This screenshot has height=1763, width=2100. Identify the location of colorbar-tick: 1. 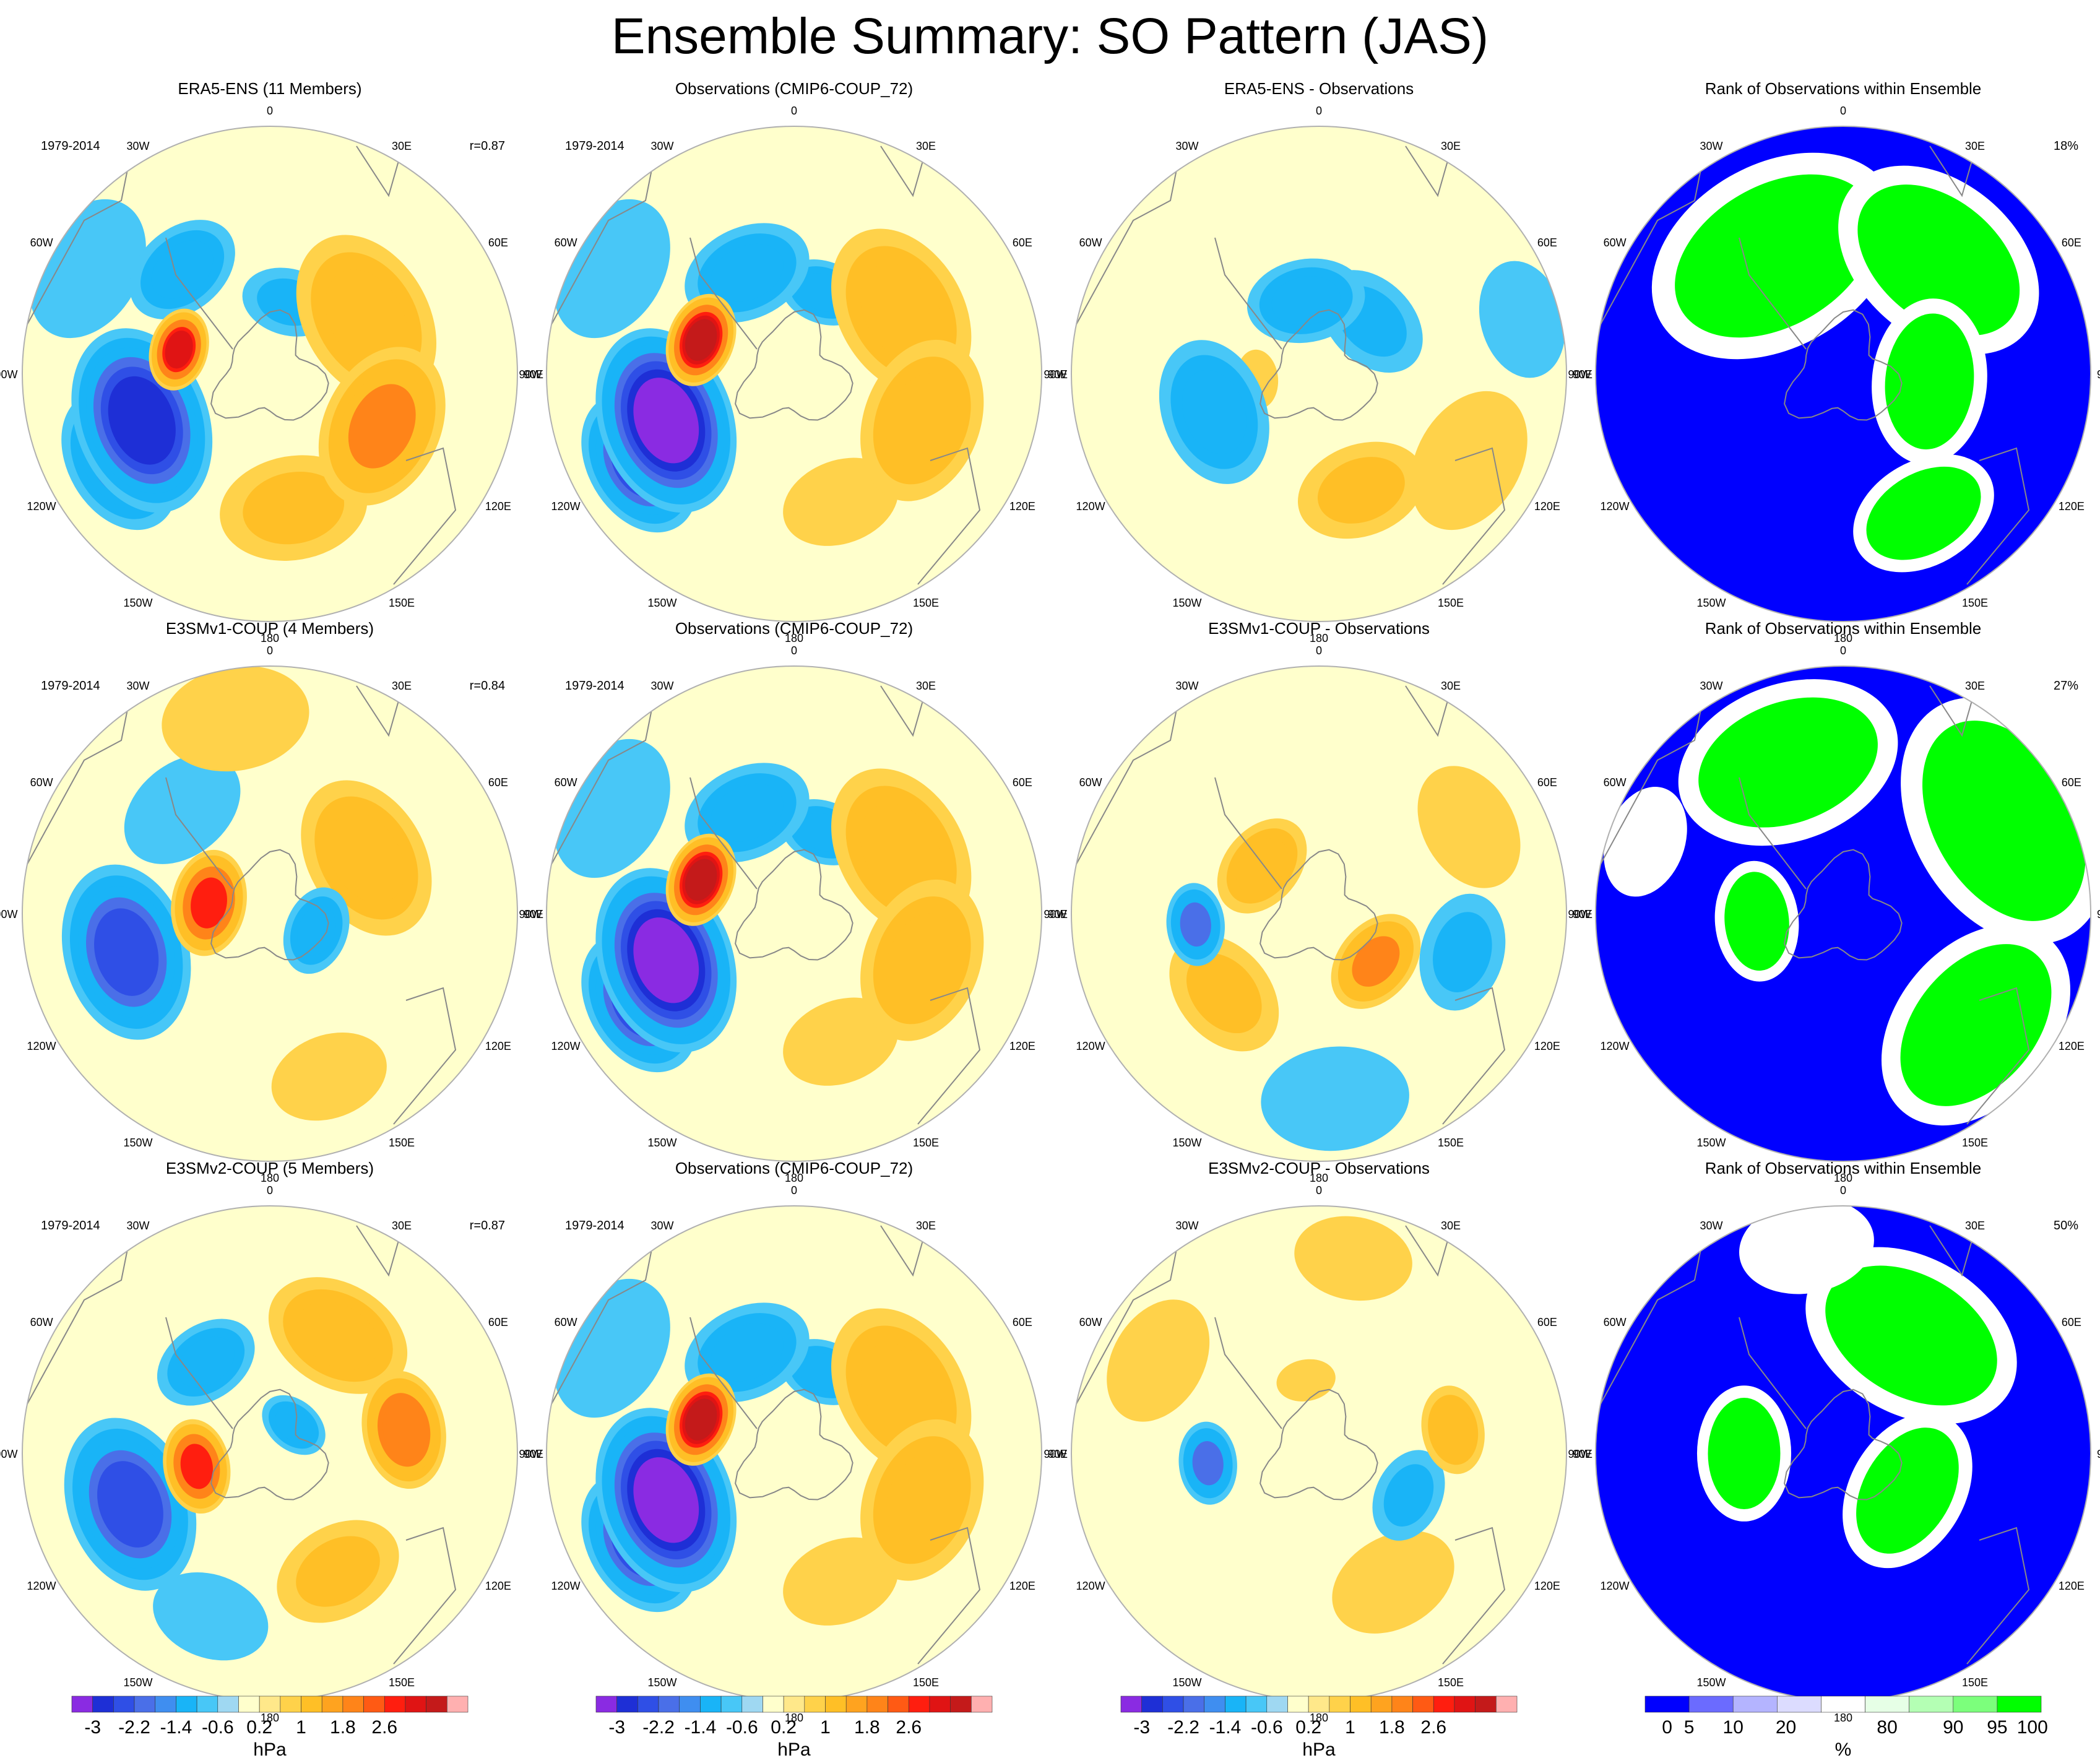
(825, 1727).